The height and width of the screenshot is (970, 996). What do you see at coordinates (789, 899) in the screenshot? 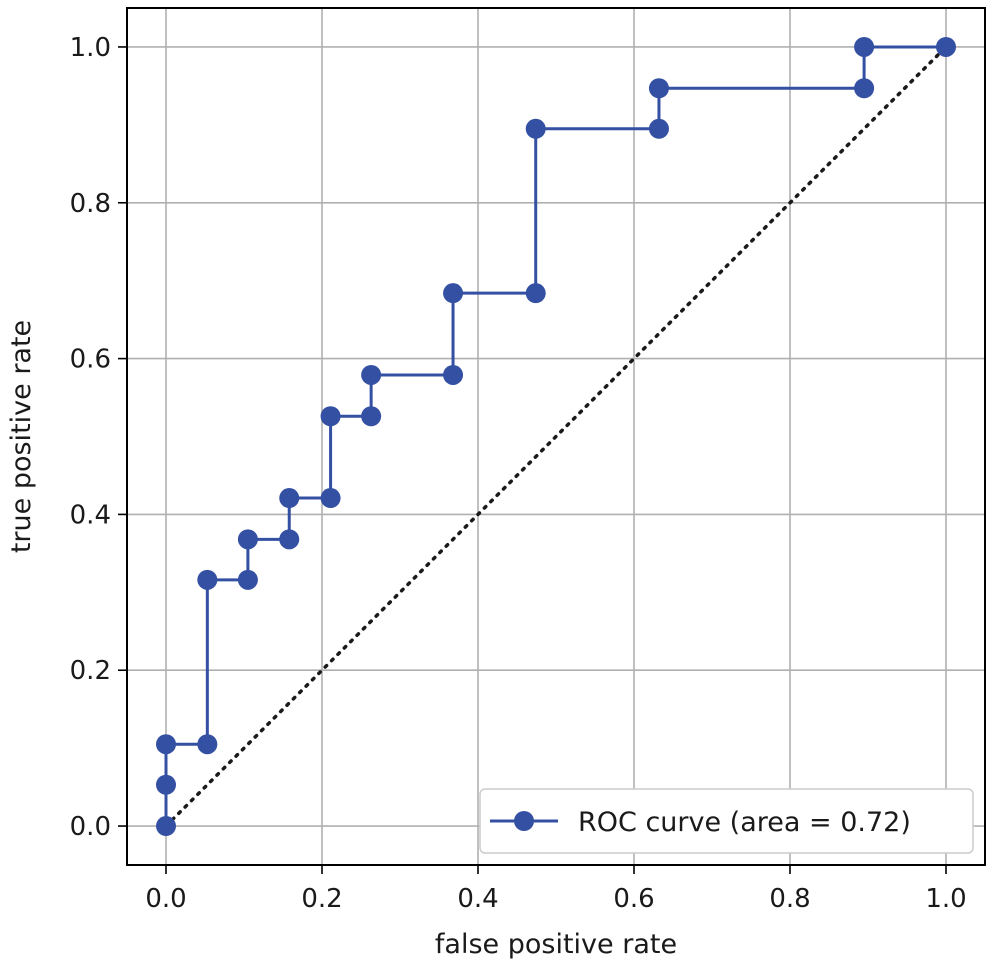
I see `x-tick-label: 0.8` at bounding box center [789, 899].